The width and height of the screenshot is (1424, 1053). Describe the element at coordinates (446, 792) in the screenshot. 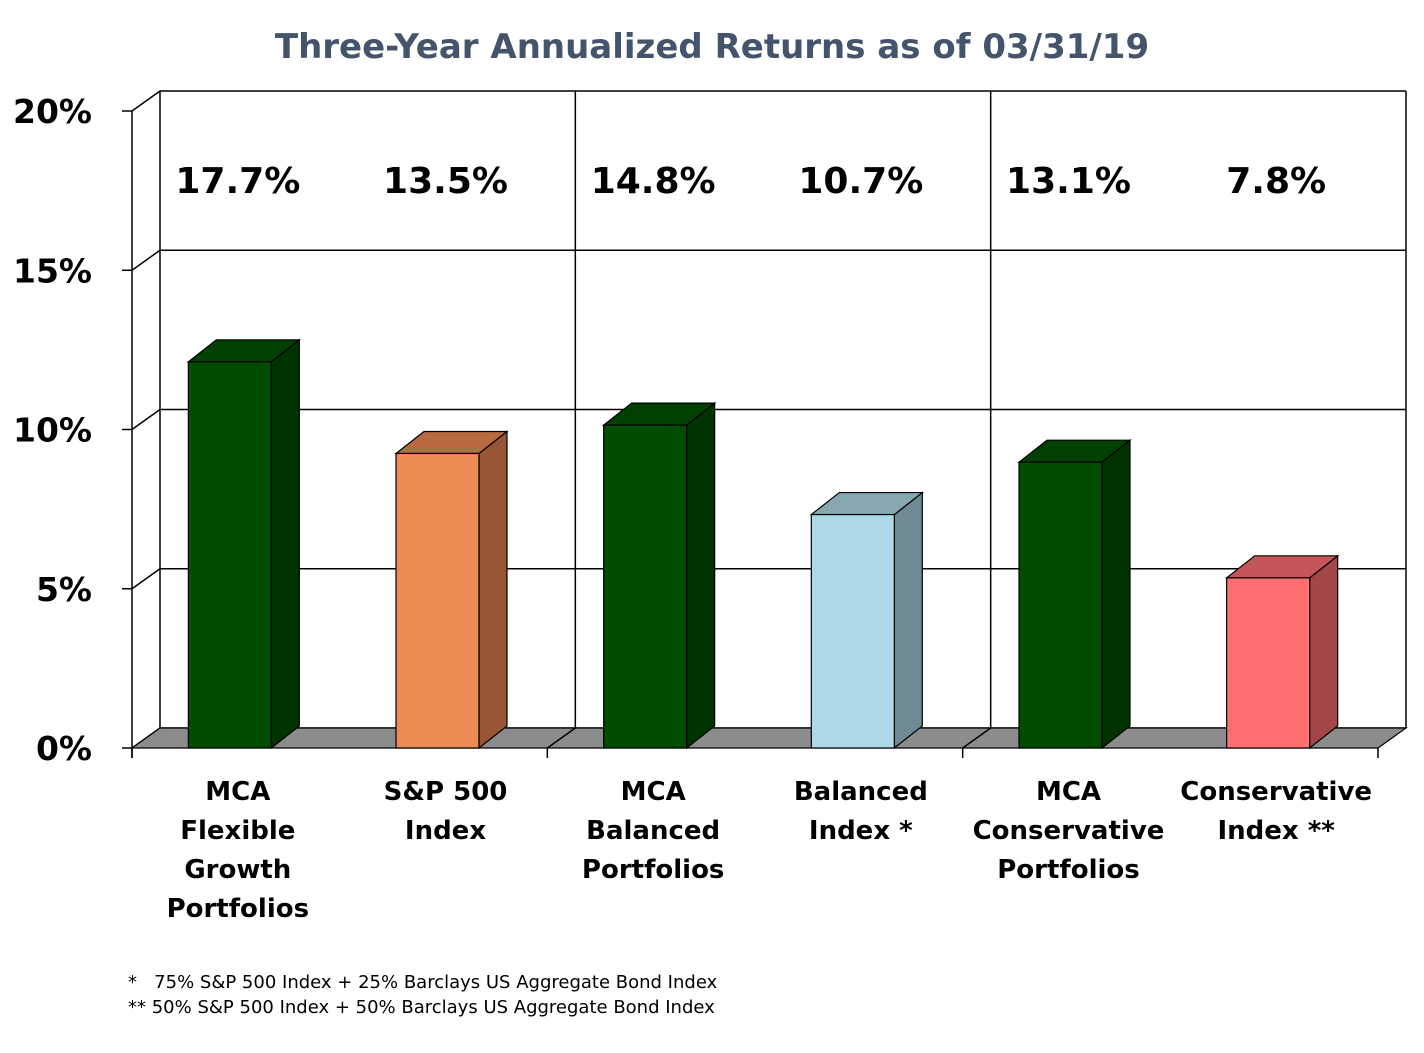

I see `category-label-line: S&P 500` at that location.